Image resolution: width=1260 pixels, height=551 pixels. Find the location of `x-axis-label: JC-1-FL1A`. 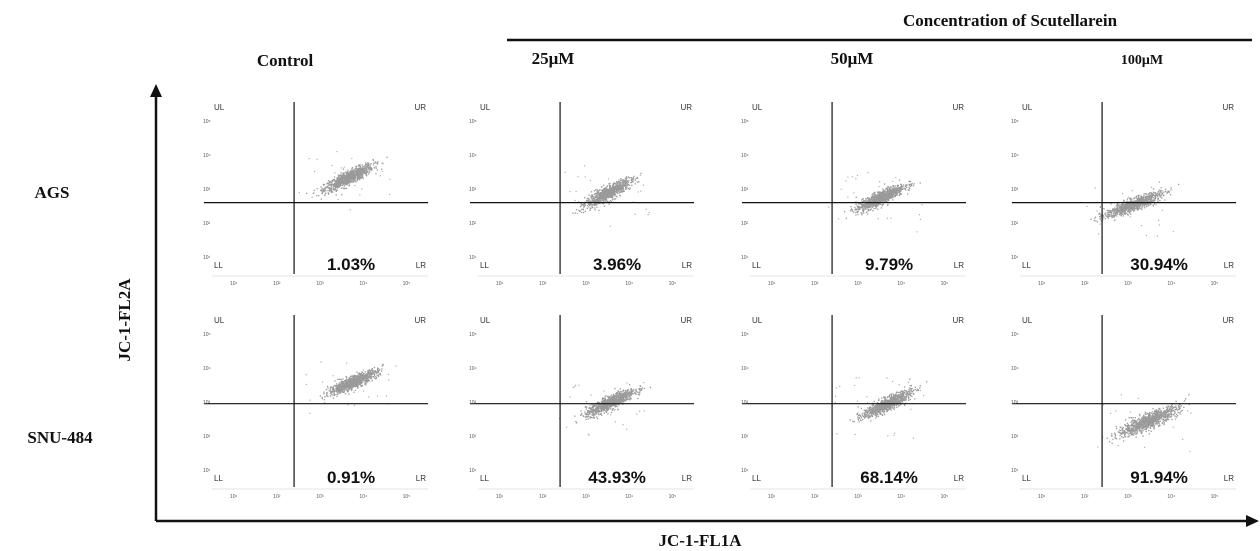

x-axis-label: JC-1-FL1A is located at coordinates (700, 540).